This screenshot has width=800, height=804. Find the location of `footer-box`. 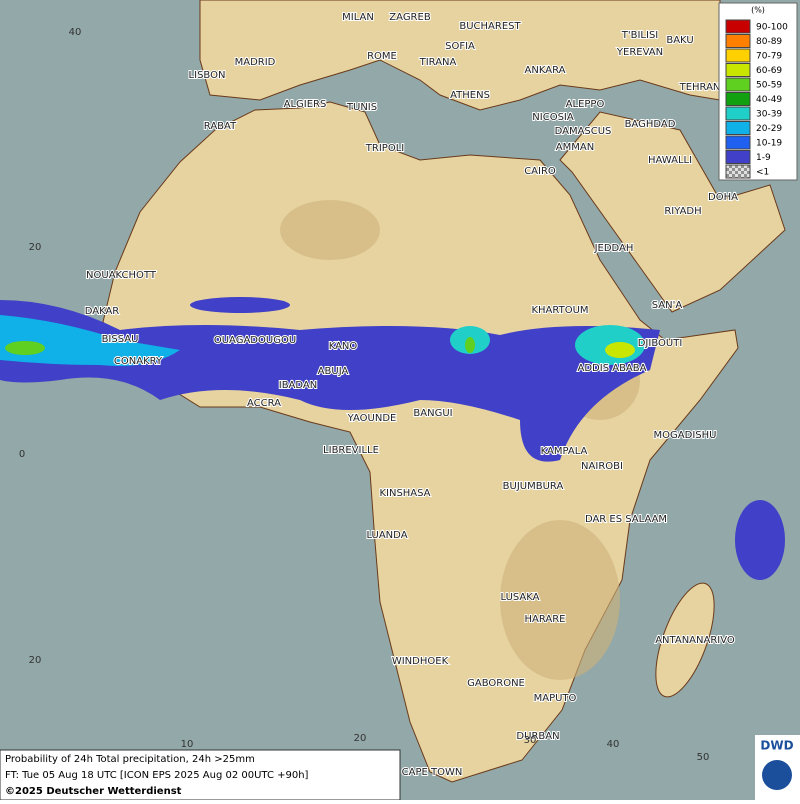

footer-box is located at coordinates (200, 775).